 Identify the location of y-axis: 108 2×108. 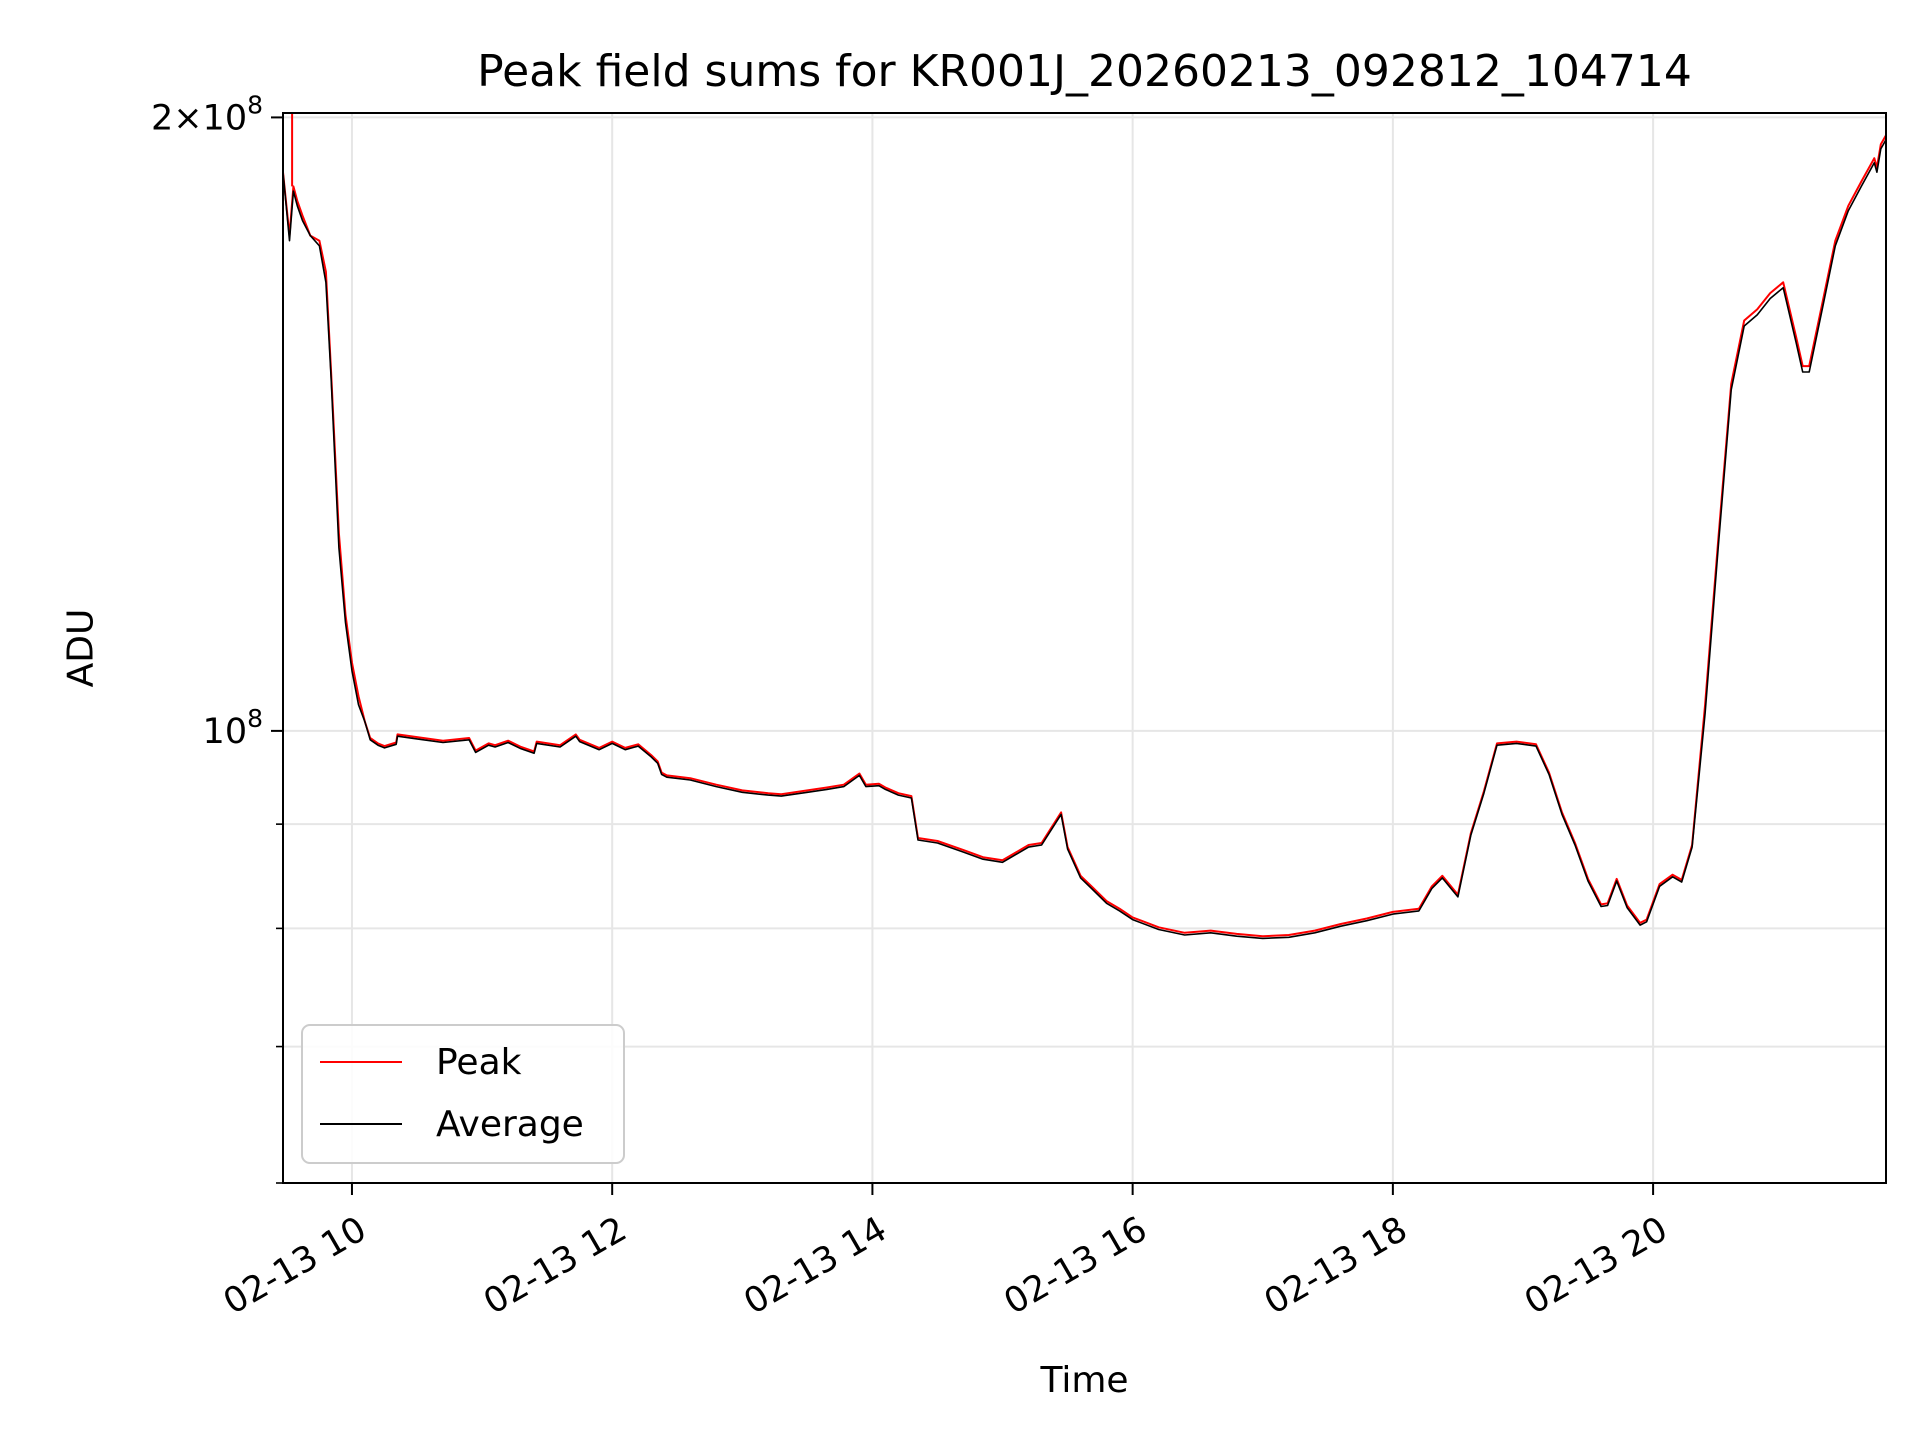
(217, 637).